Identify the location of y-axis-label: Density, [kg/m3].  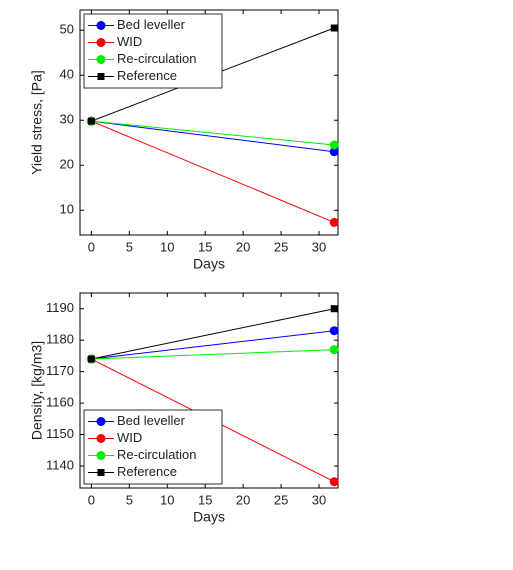
(37, 390).